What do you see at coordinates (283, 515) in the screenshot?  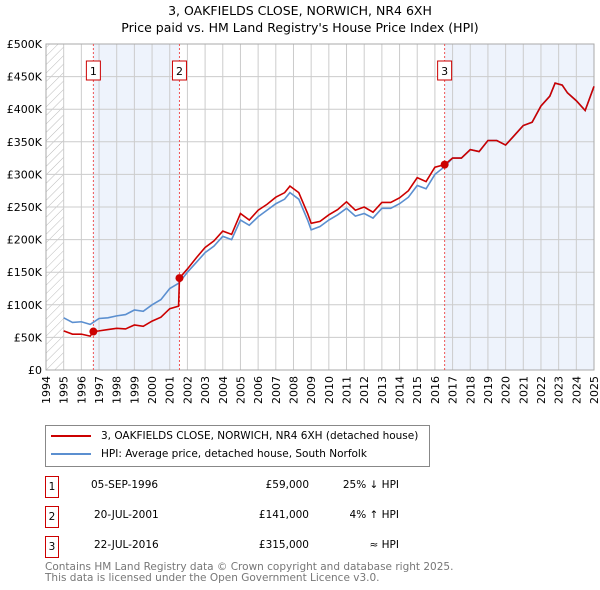 I see `sale-price: £141,000` at bounding box center [283, 515].